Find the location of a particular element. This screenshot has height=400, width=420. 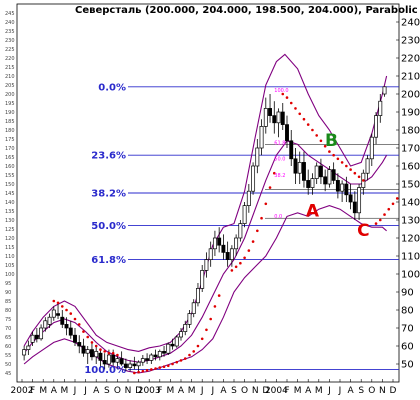

left-tick-label: 85 is located at coordinates (8, 302).